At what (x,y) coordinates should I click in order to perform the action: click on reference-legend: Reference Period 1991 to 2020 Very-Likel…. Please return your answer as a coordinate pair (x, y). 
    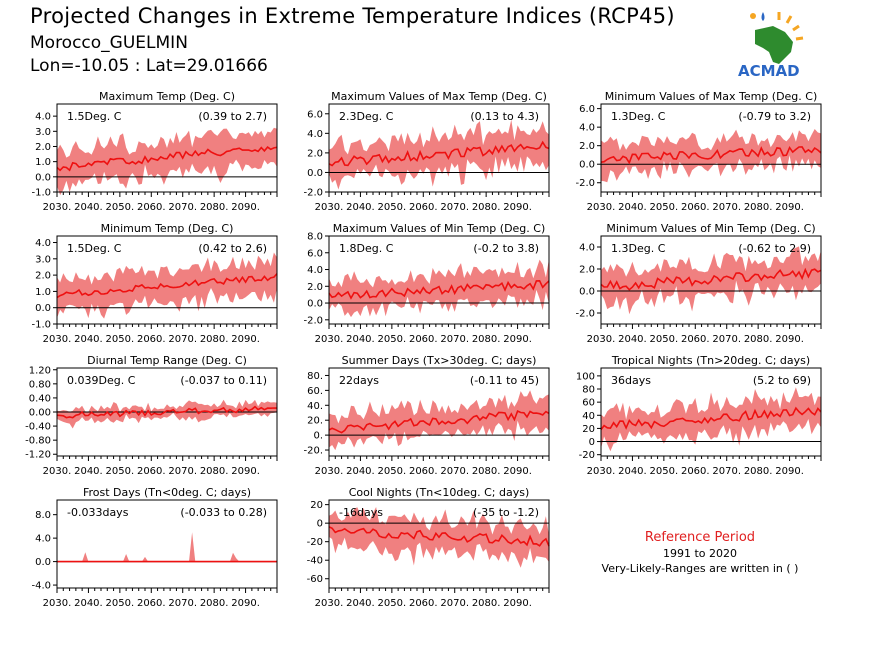
    Looking at the image, I should click on (700, 552).